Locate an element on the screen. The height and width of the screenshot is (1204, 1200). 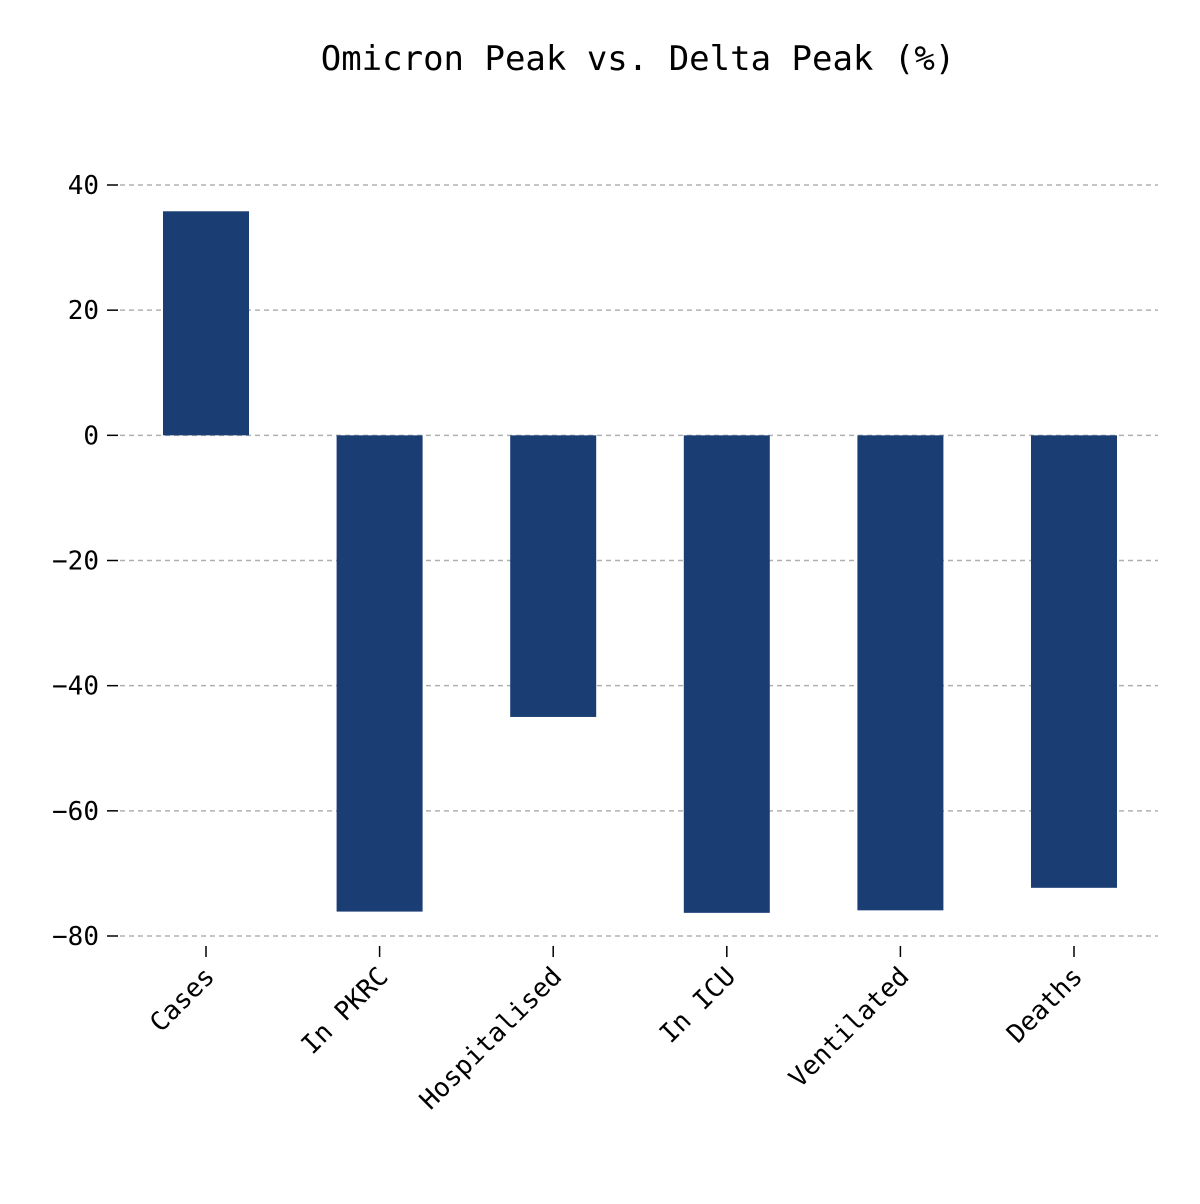
x-tick-label: Cases is located at coordinates (182, 1000).